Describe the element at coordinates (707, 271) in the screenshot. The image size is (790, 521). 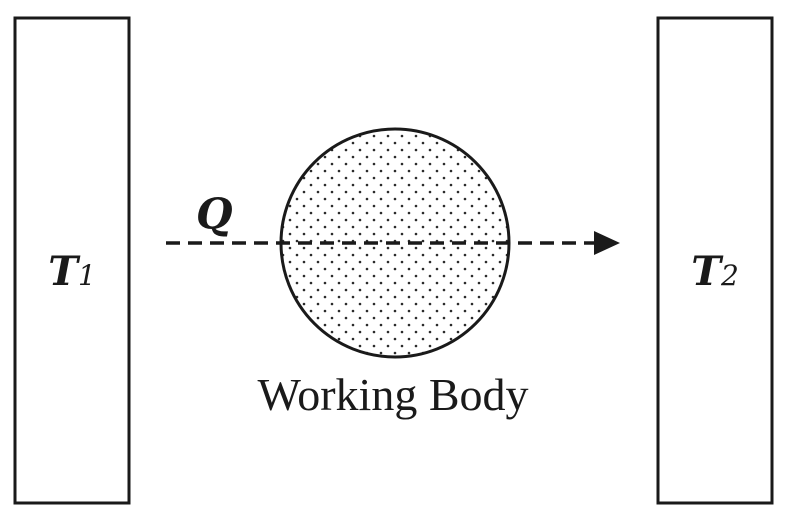
I see `cold-reservoir-symbol: T` at that location.